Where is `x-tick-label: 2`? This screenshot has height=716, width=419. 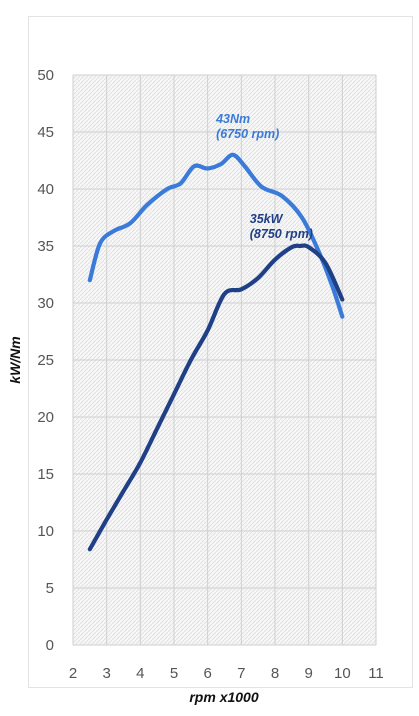 x-tick-label: 2 is located at coordinates (73, 673).